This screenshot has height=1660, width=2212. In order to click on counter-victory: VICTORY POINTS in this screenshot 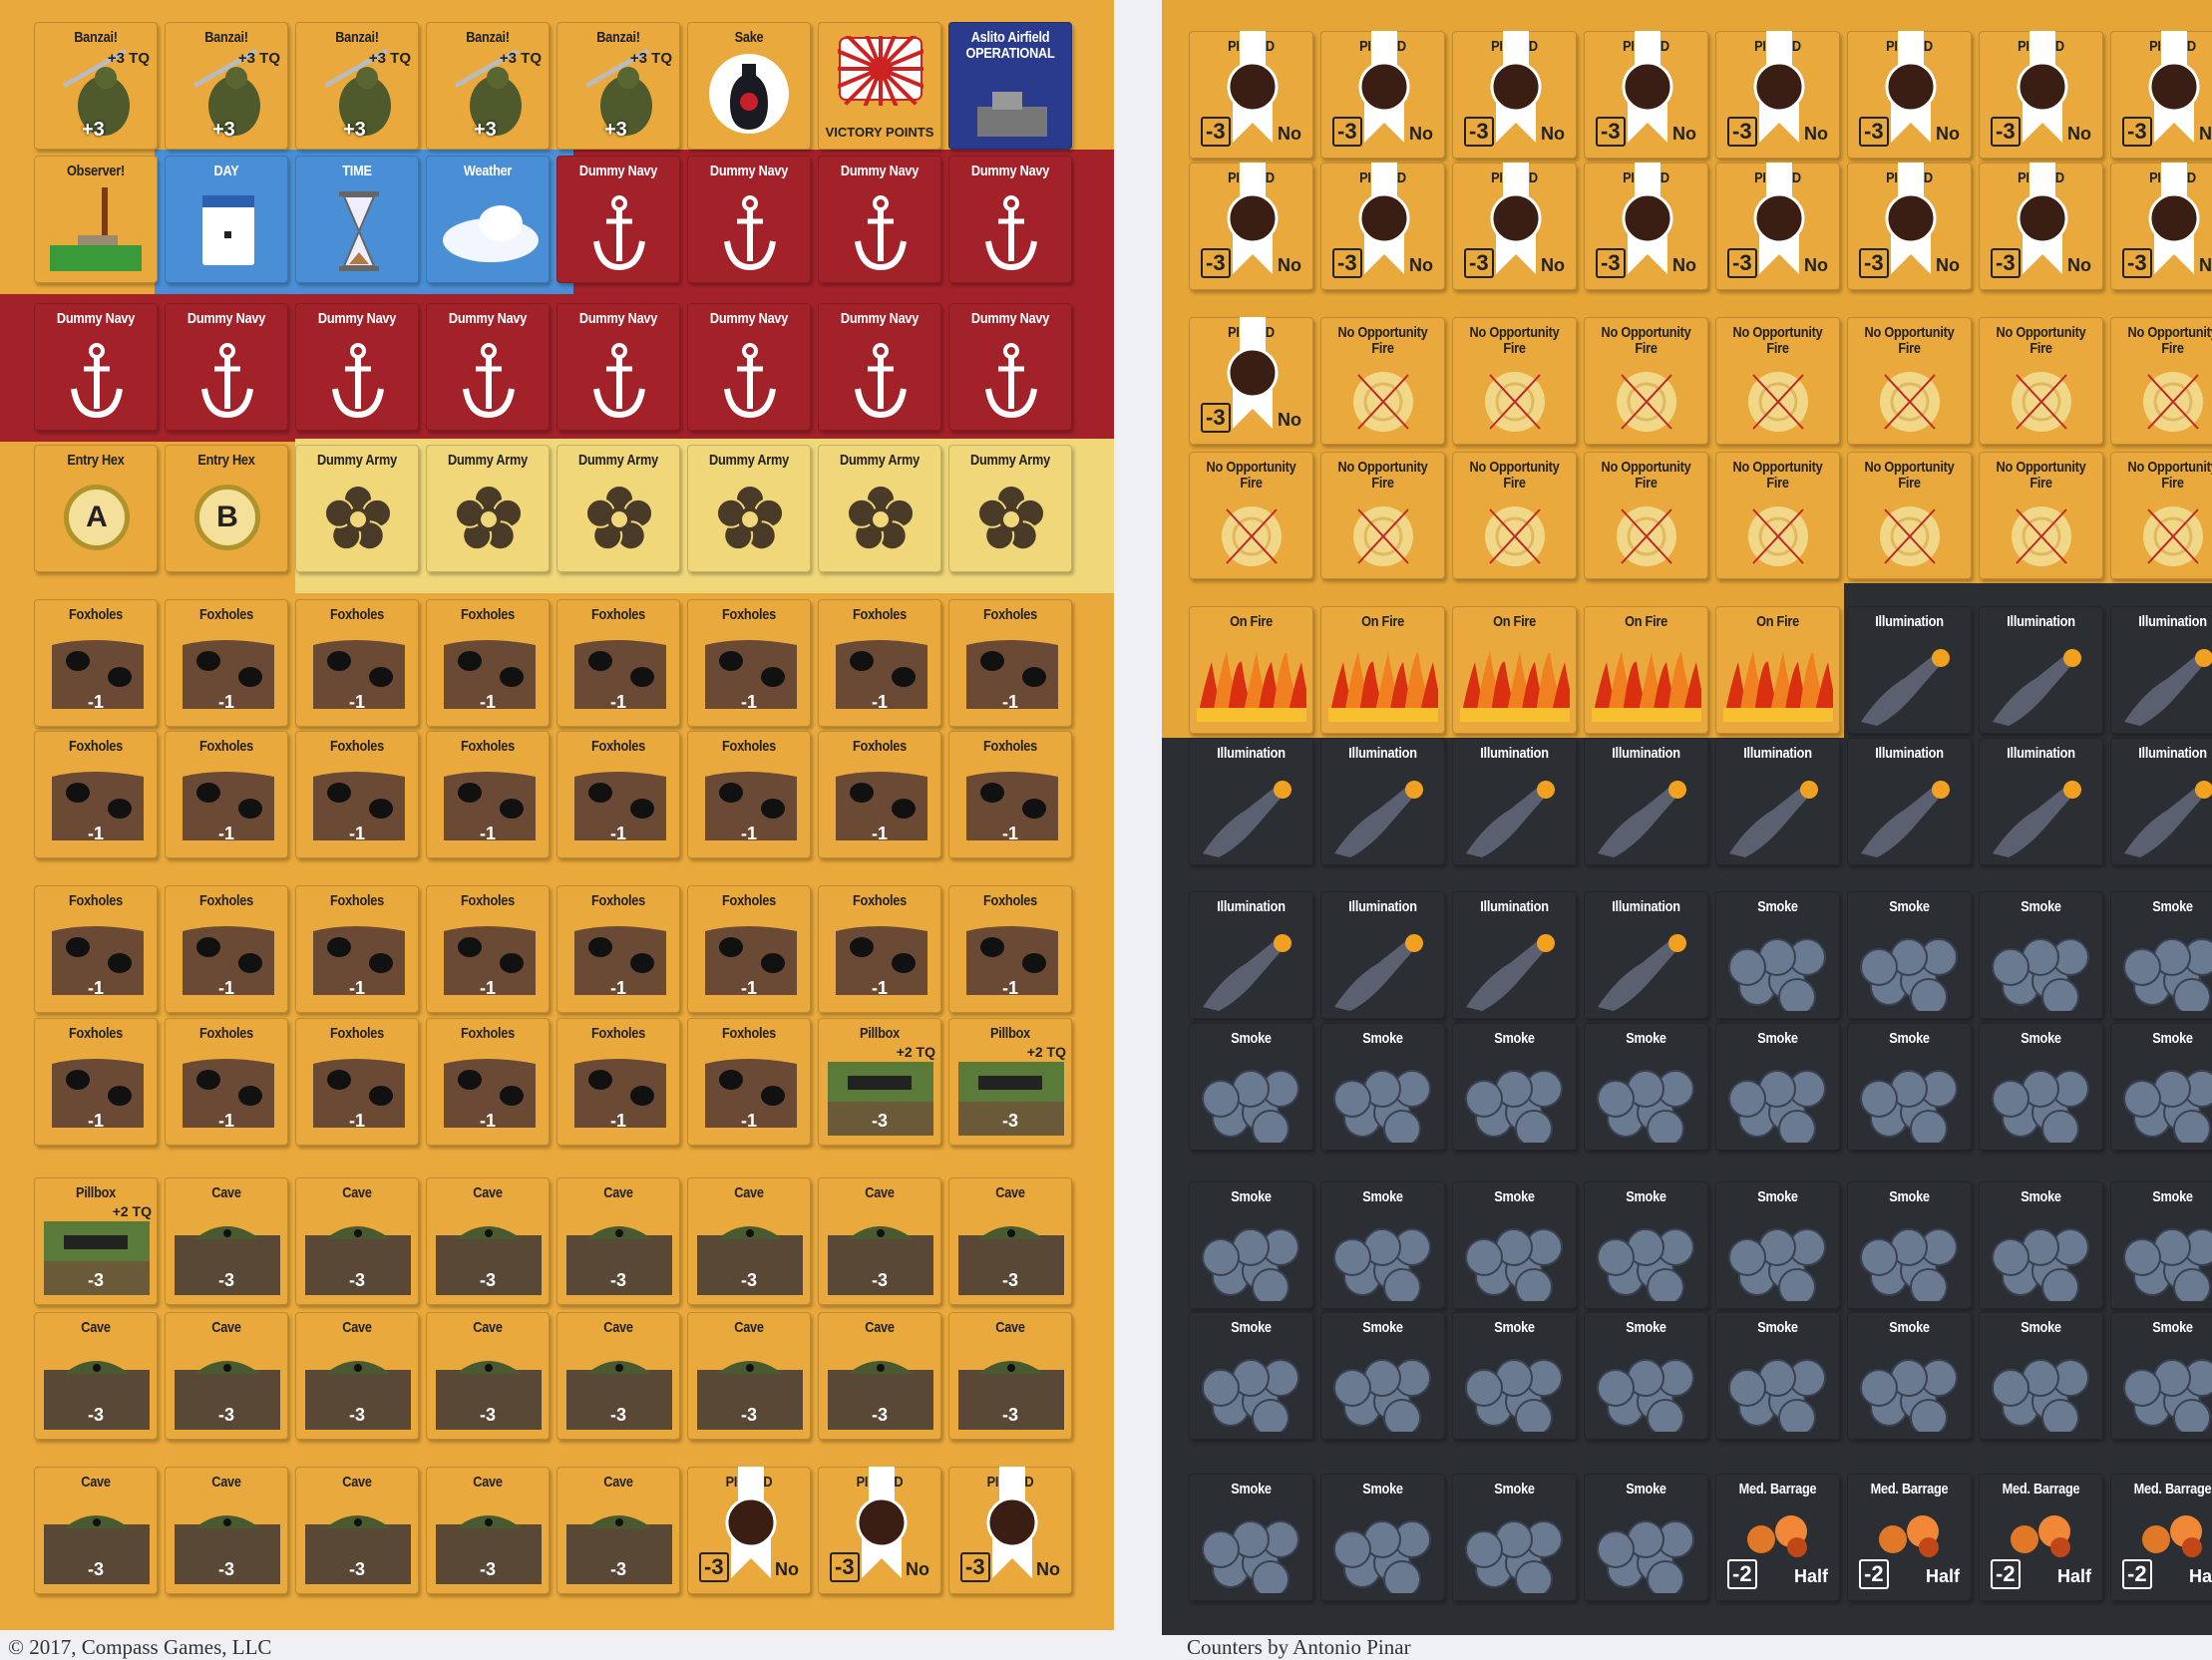, I will do `click(879, 86)`.